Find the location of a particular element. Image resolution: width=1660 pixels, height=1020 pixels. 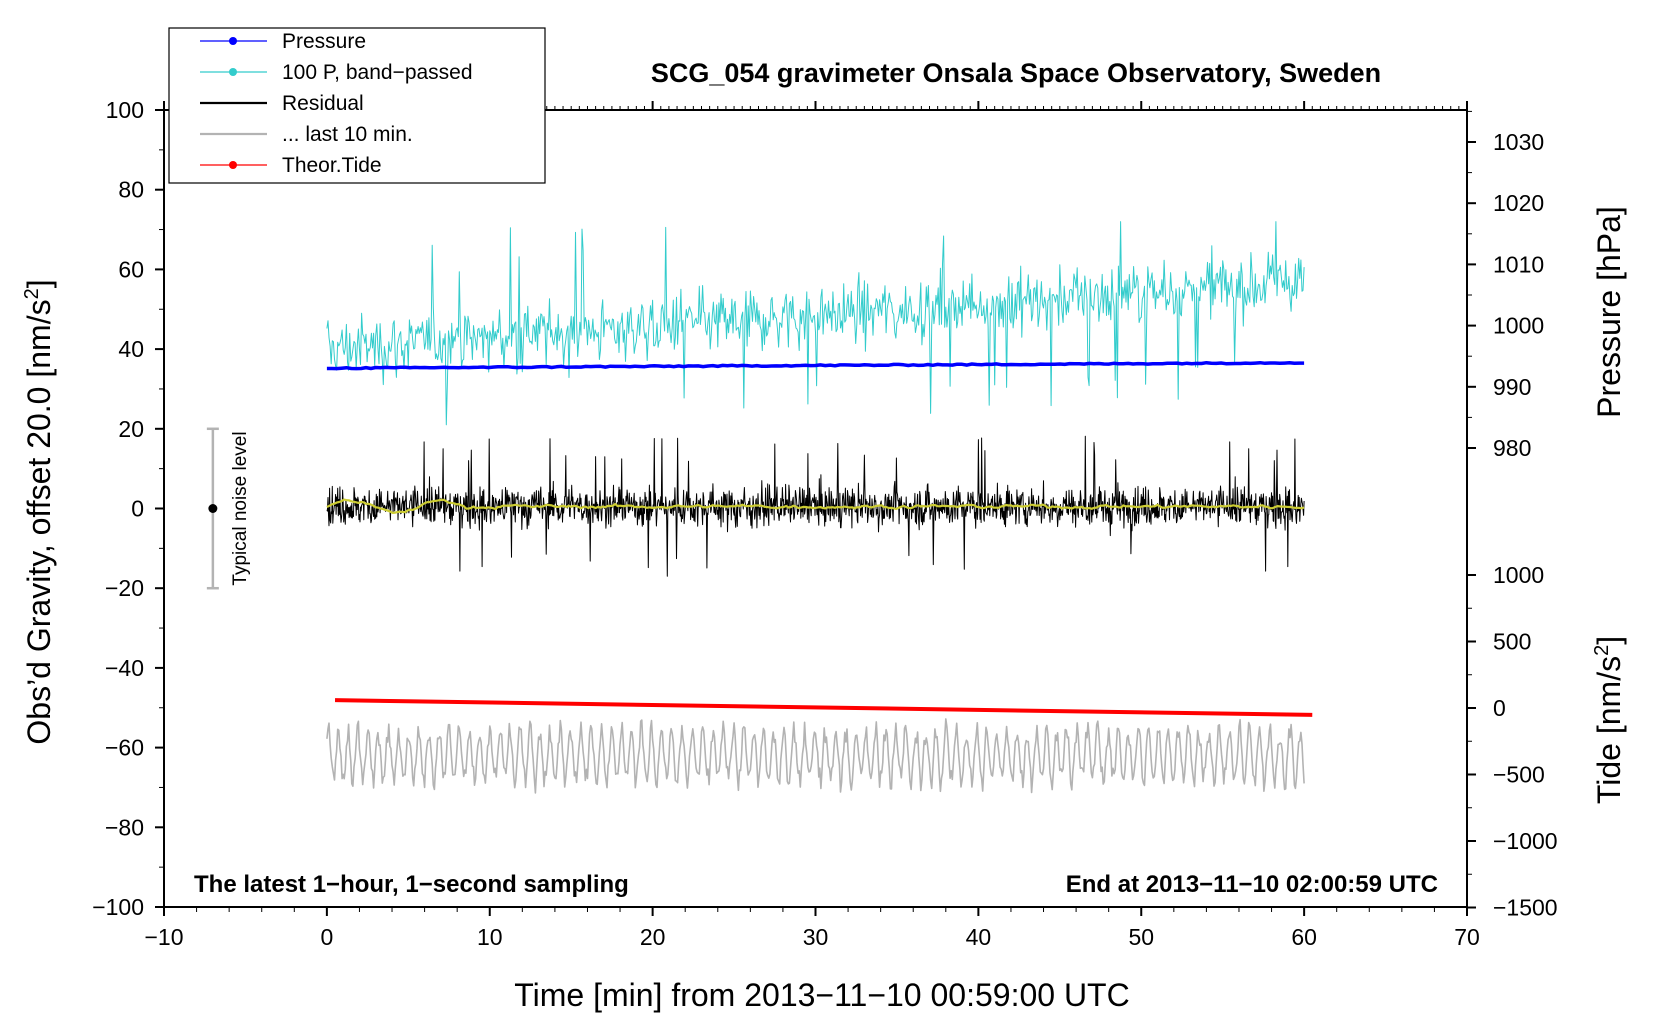

series-smoothed-residual is located at coordinates (815, 506).